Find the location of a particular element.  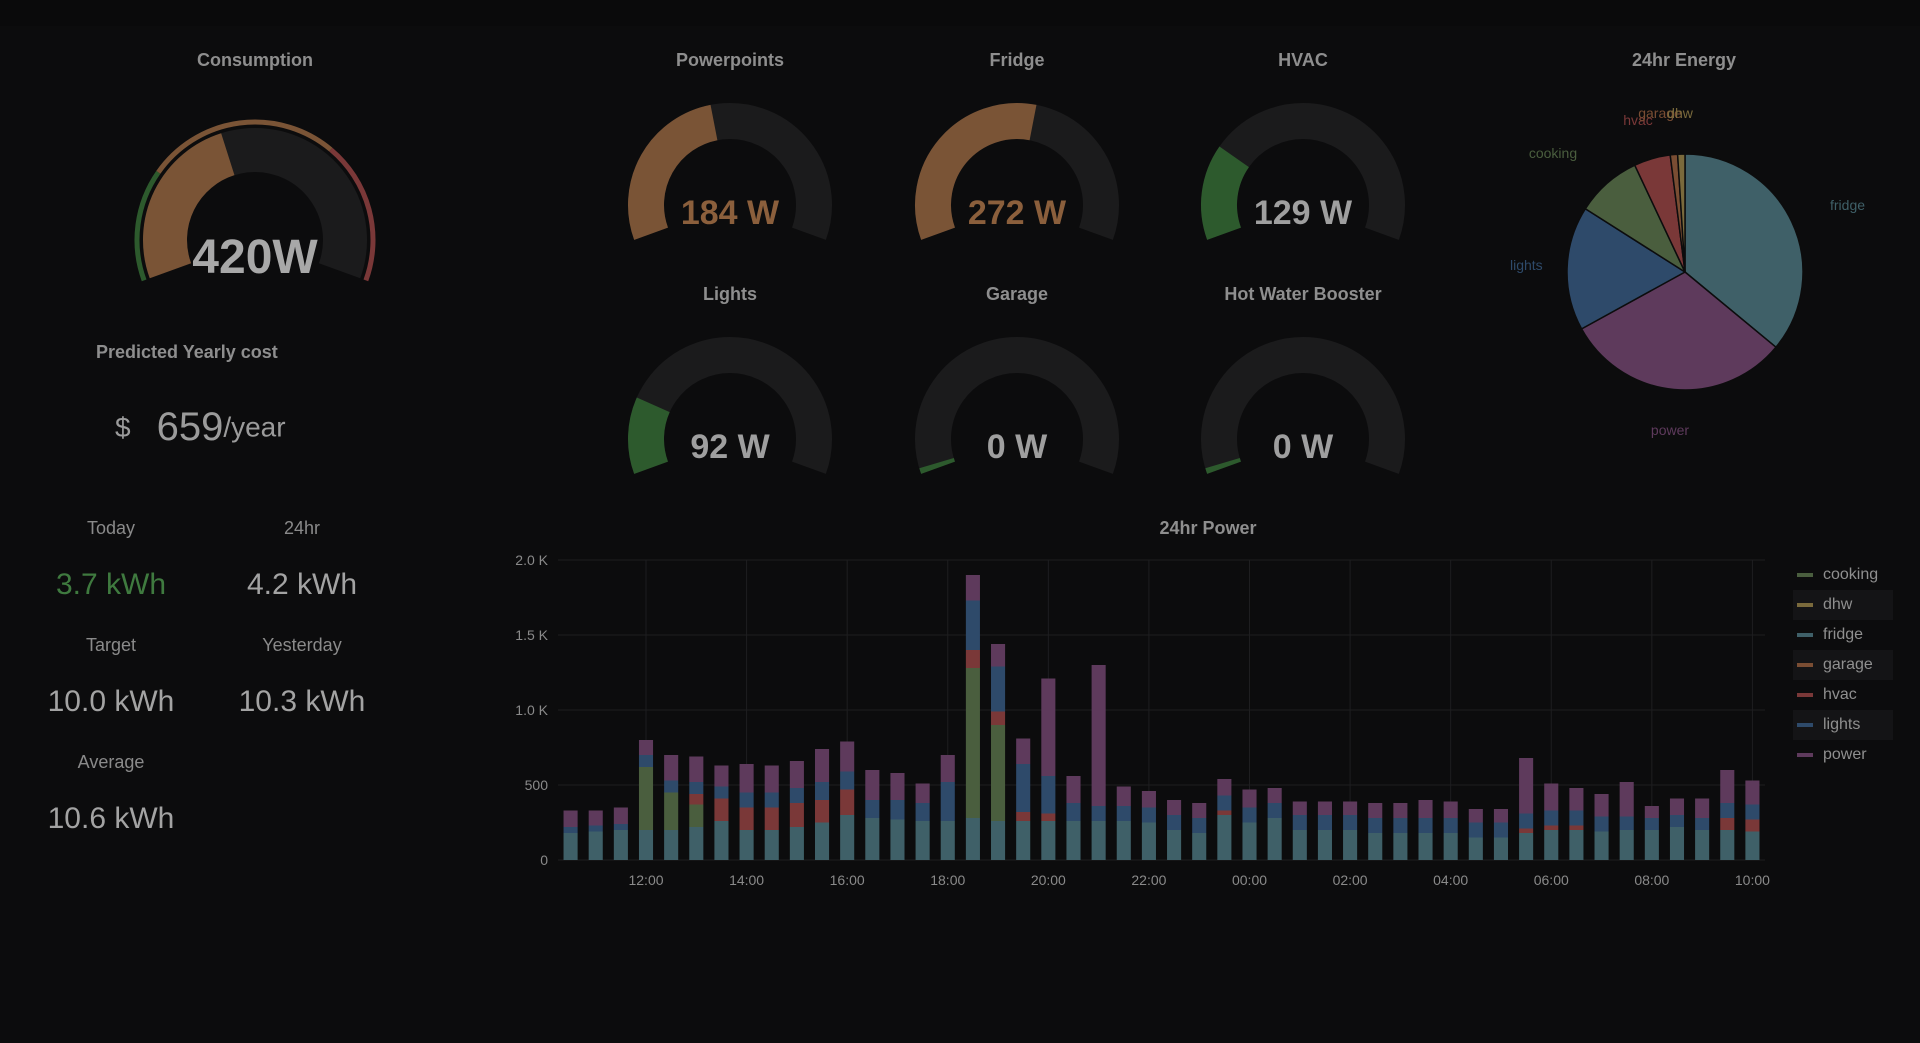

legend-item-hvac: hvac is located at coordinates (1843, 695).